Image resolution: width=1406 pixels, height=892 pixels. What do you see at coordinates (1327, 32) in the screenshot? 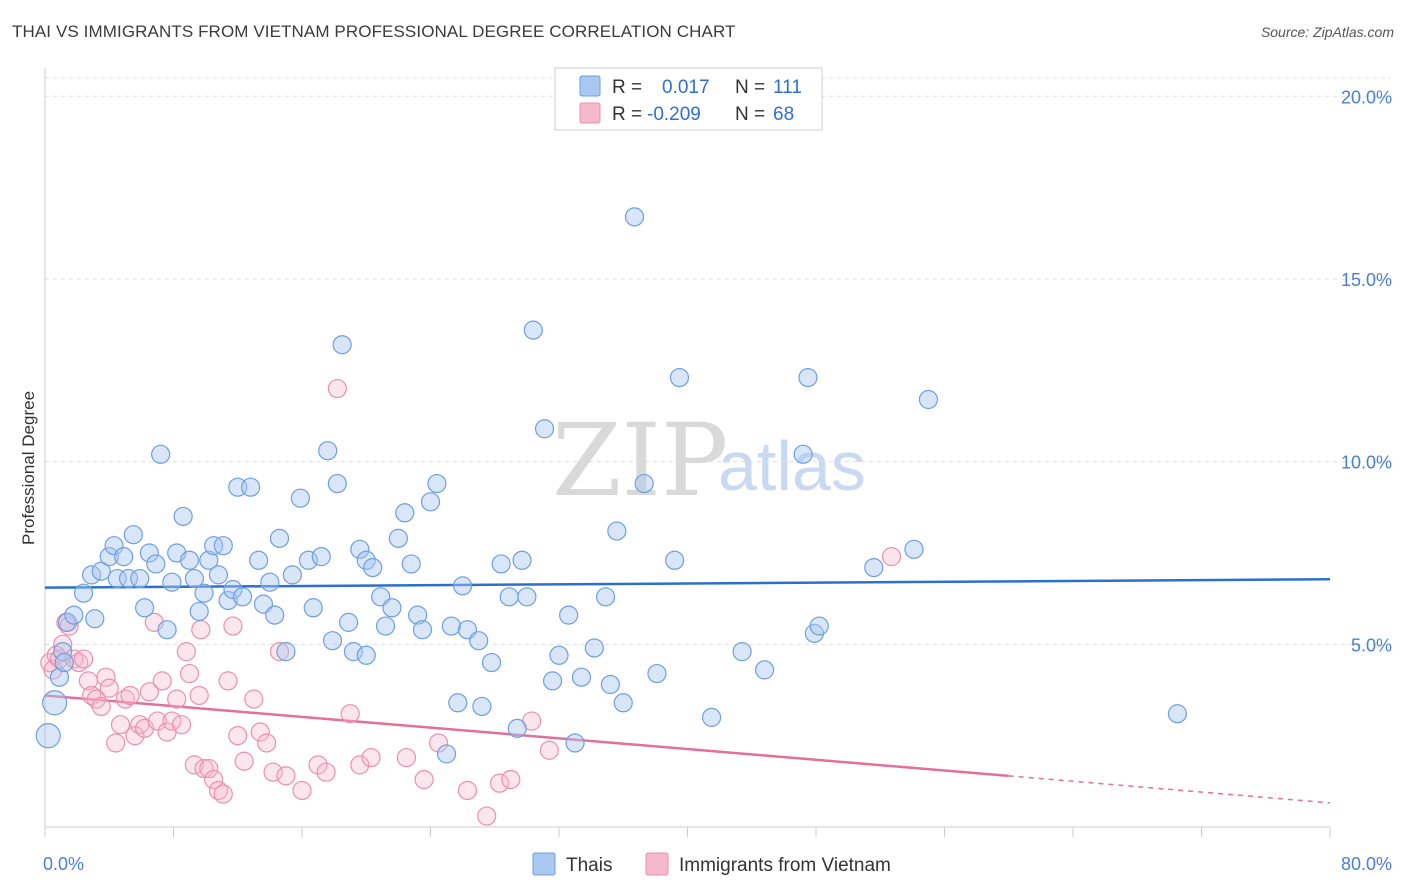
I see `source-credit: Source: ZipAtlas.com` at bounding box center [1327, 32].